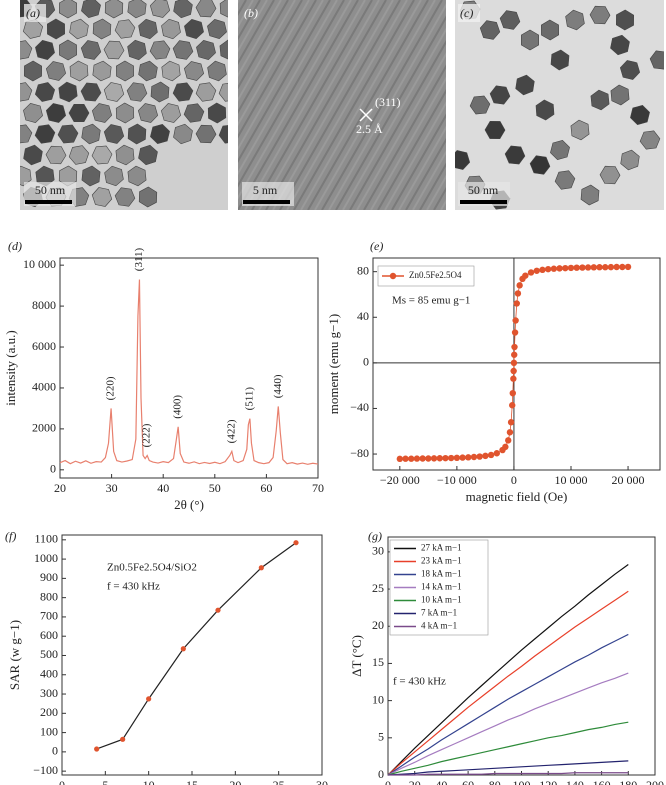 This screenshot has width=666, height=785. Describe the element at coordinates (655, 781) in the screenshot. I see `x-tick-label: 200` at that location.